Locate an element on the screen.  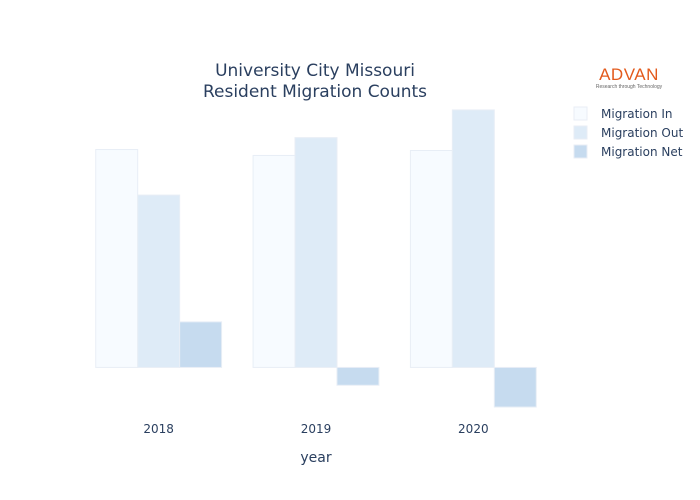
chart-title-line-2: Resident Migration Counts is located at coordinates (315, 92).